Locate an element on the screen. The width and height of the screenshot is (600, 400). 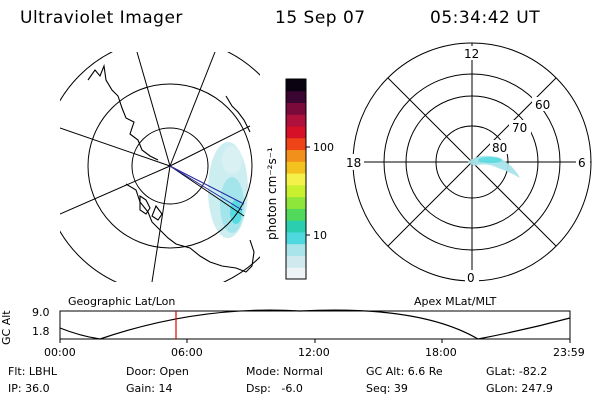
gc-alt-status: GC Alt: 6.6 Re is located at coordinates (404, 371).